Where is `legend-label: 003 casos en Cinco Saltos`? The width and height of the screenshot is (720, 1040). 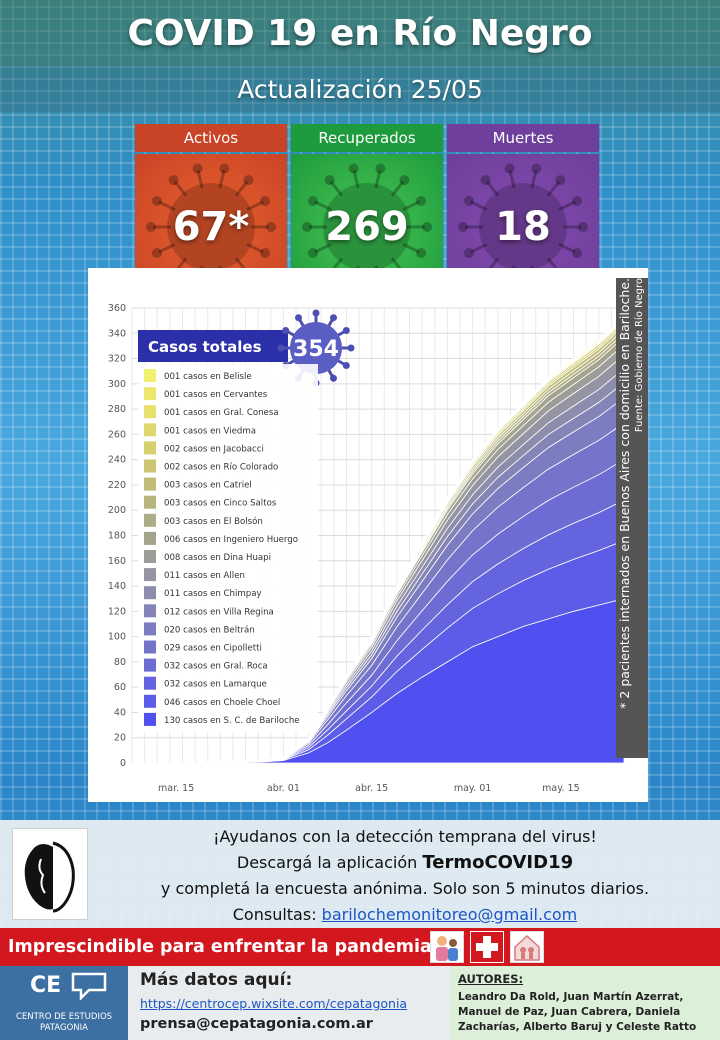 legend-label: 003 casos en Cinco Saltos is located at coordinates (220, 504).